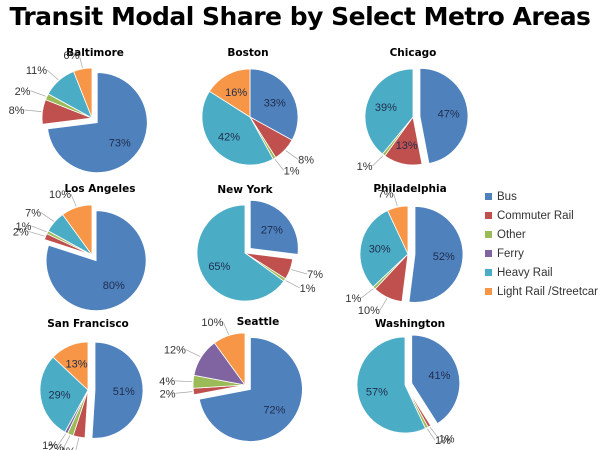  I want to click on pie-boston: Boston 33% 8%1% 42% 16%, so click(257, 112).